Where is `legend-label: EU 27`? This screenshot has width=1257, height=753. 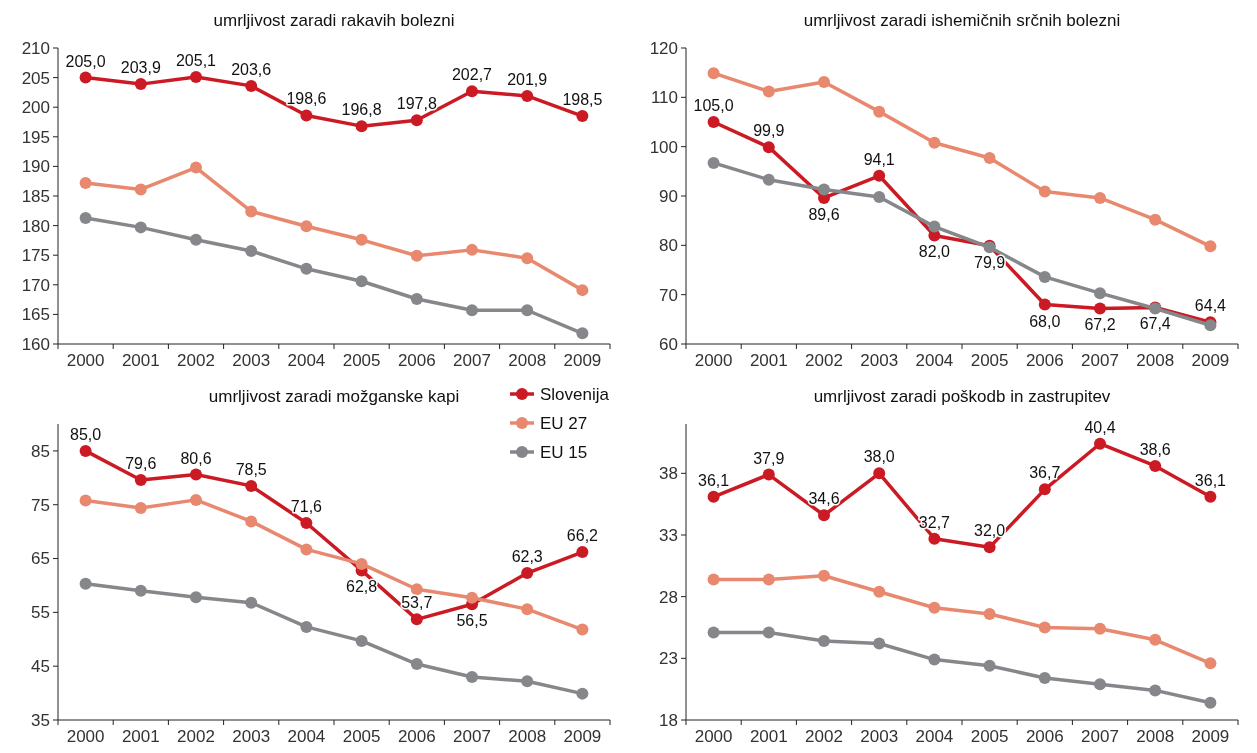 legend-label: EU 27 is located at coordinates (564, 423).